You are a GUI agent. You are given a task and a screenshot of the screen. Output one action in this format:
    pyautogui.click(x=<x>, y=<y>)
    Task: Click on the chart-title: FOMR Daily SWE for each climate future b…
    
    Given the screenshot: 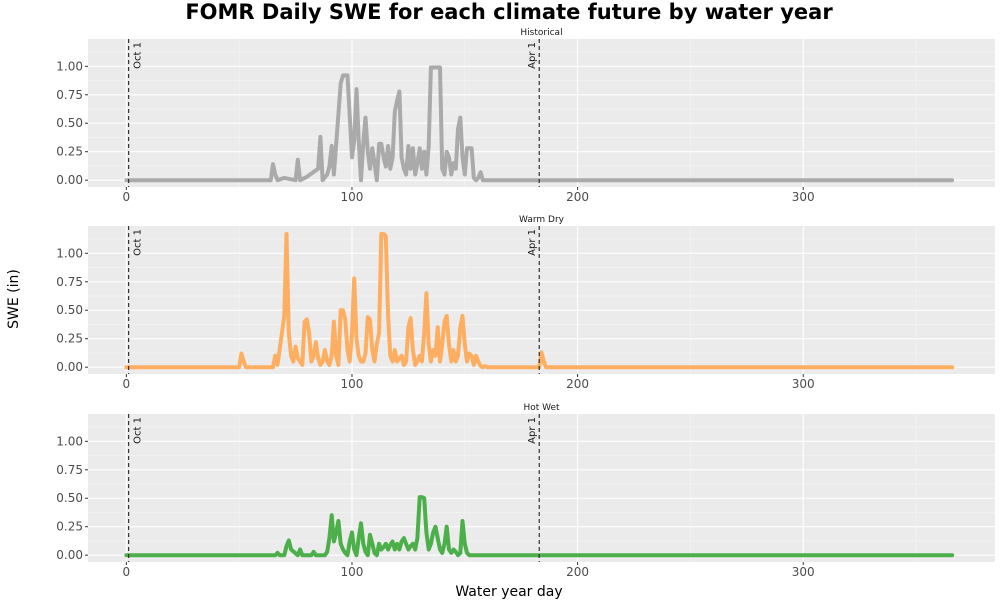 What is the action you would take?
    pyautogui.click(x=509, y=12)
    